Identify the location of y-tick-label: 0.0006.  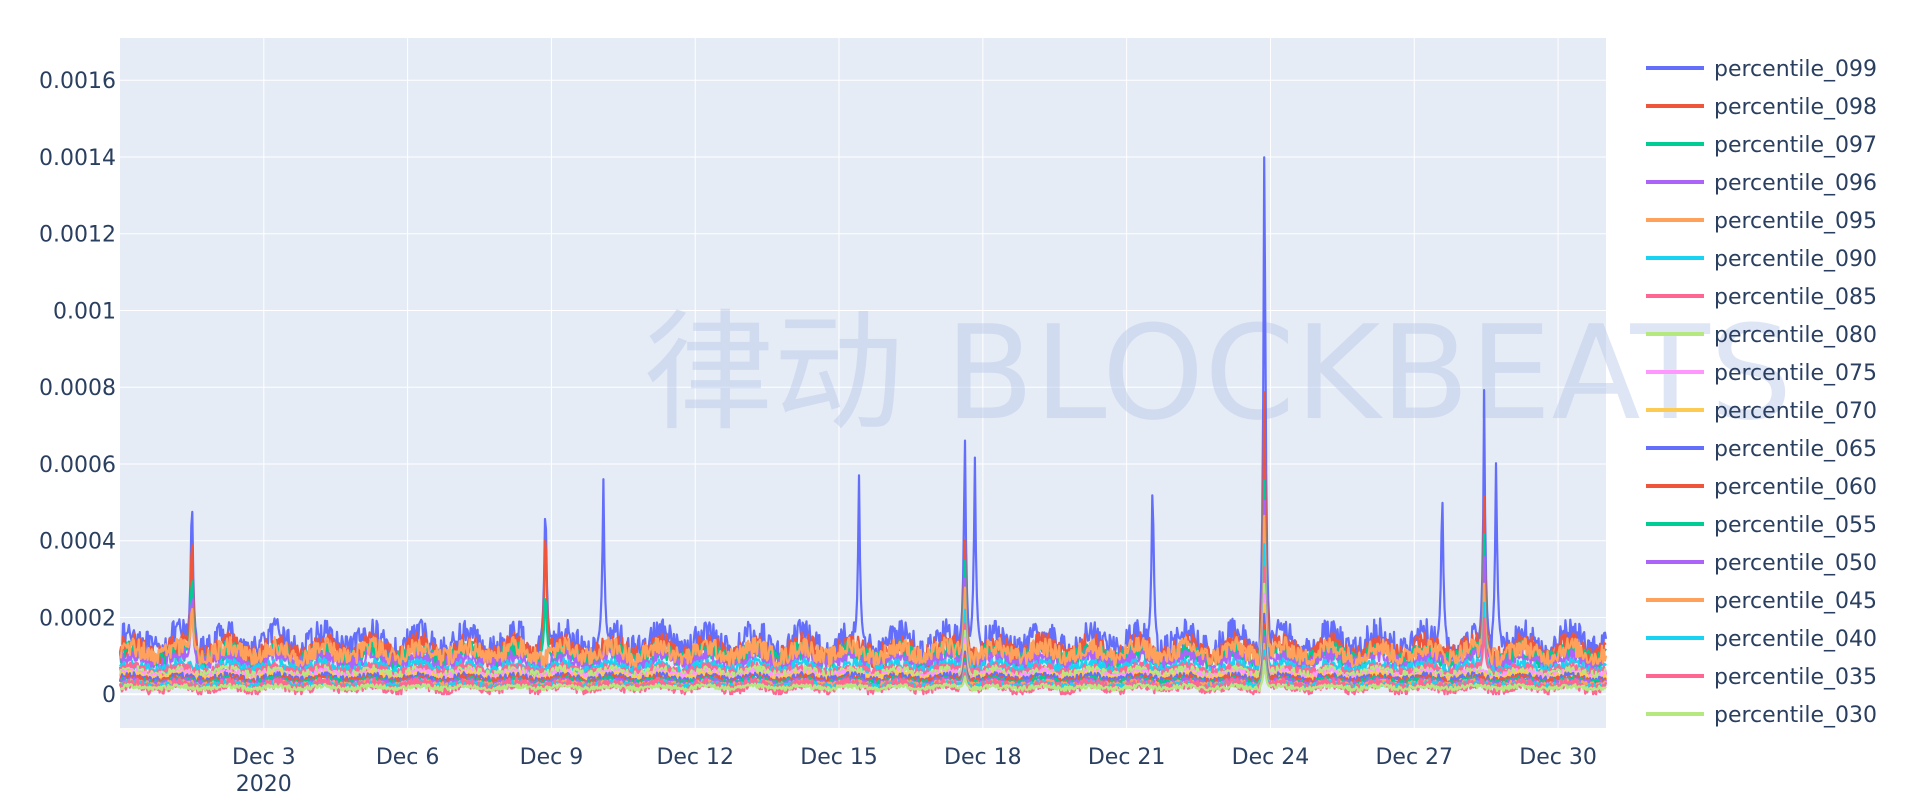
(77, 465).